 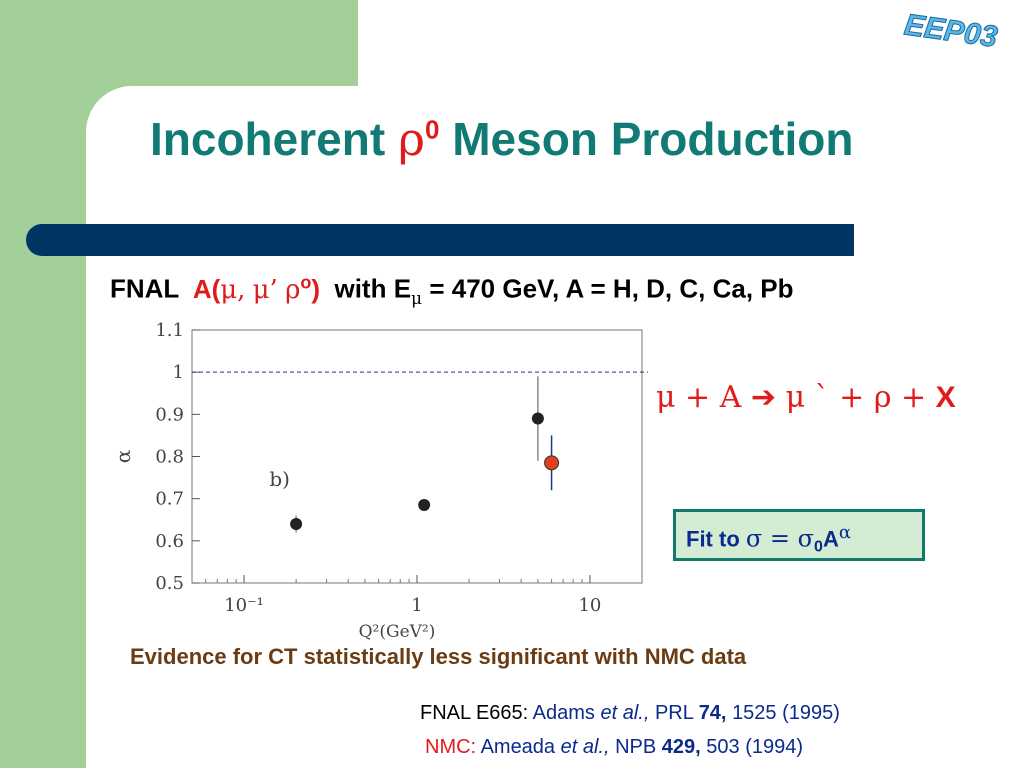 I want to click on fit-sub: 0, so click(x=818, y=547).